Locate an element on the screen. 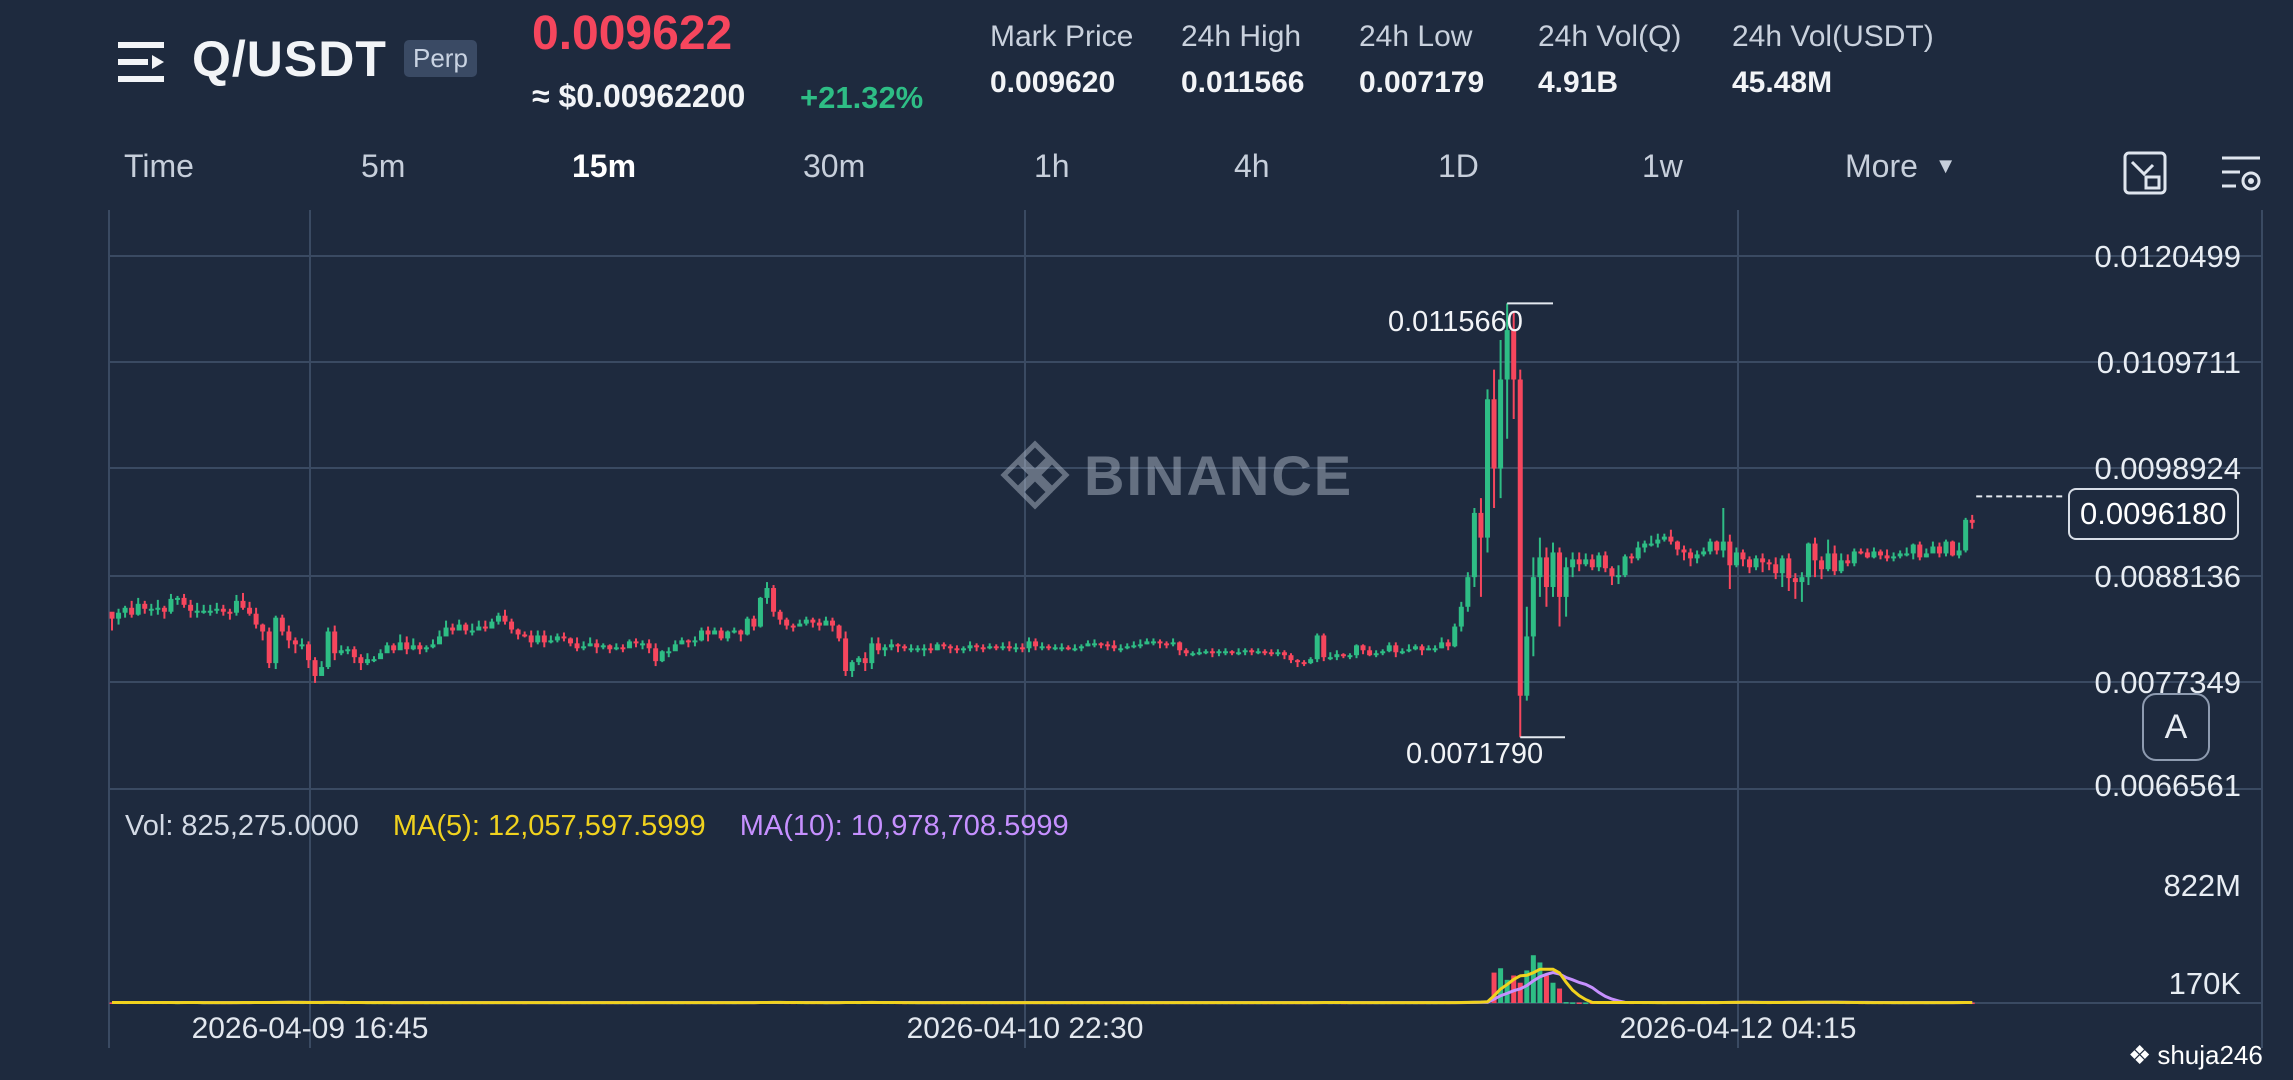 The image size is (2293, 1080). indicator-settings-icon is located at coordinates (2241, 173).